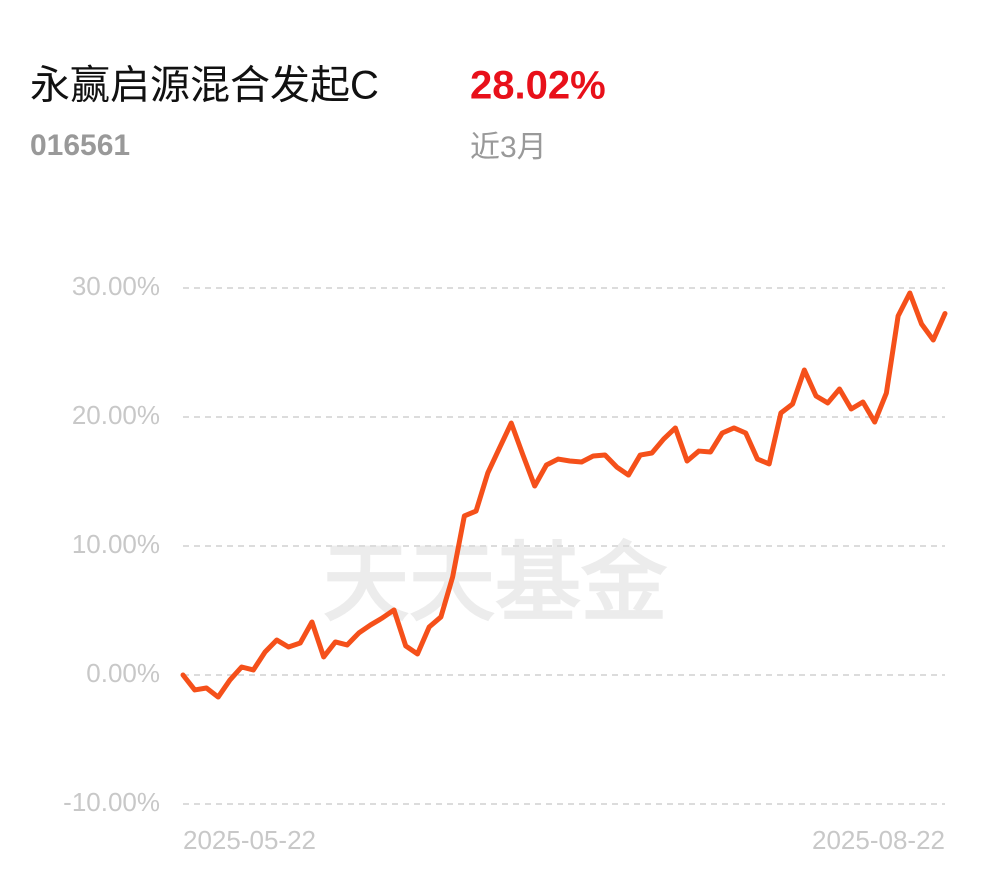  Describe the element at coordinates (204, 86) in the screenshot. I see `fund-name: 永赢启源混合发起C` at that location.